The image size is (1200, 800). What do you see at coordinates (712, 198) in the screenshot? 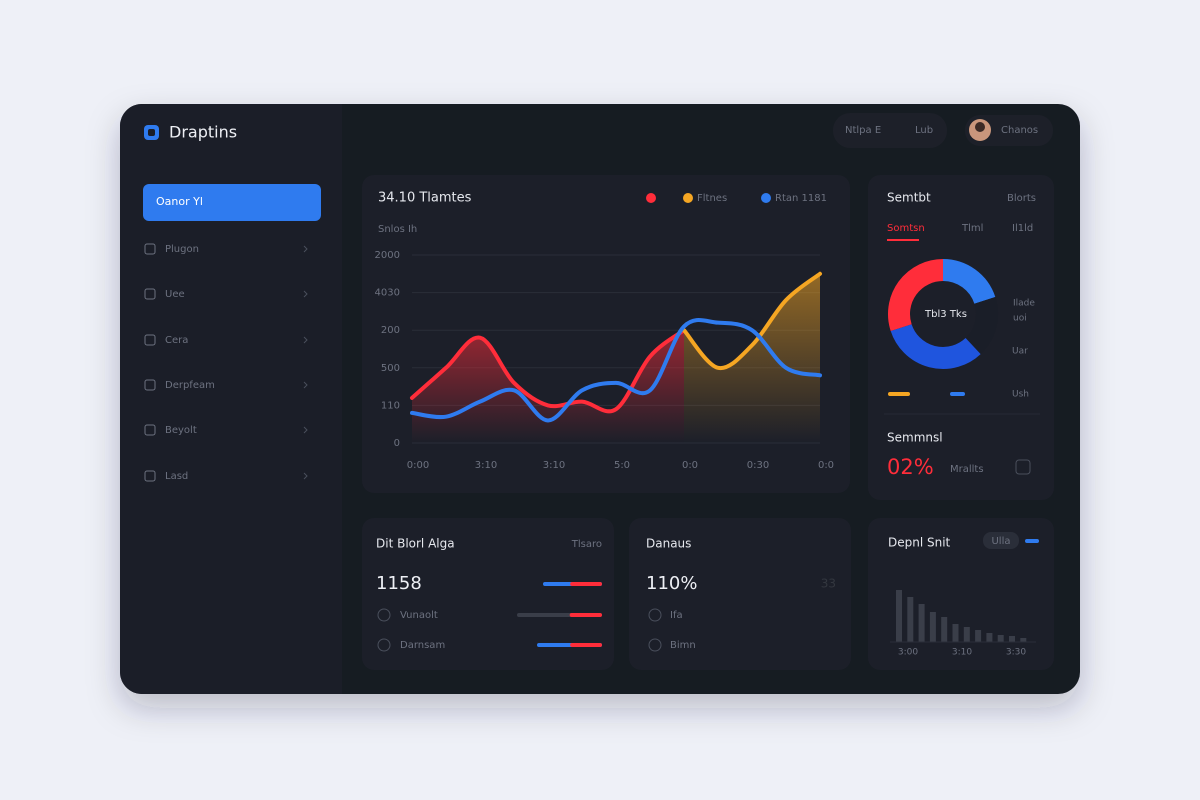
I see `legend-label: Fltnes` at bounding box center [712, 198].